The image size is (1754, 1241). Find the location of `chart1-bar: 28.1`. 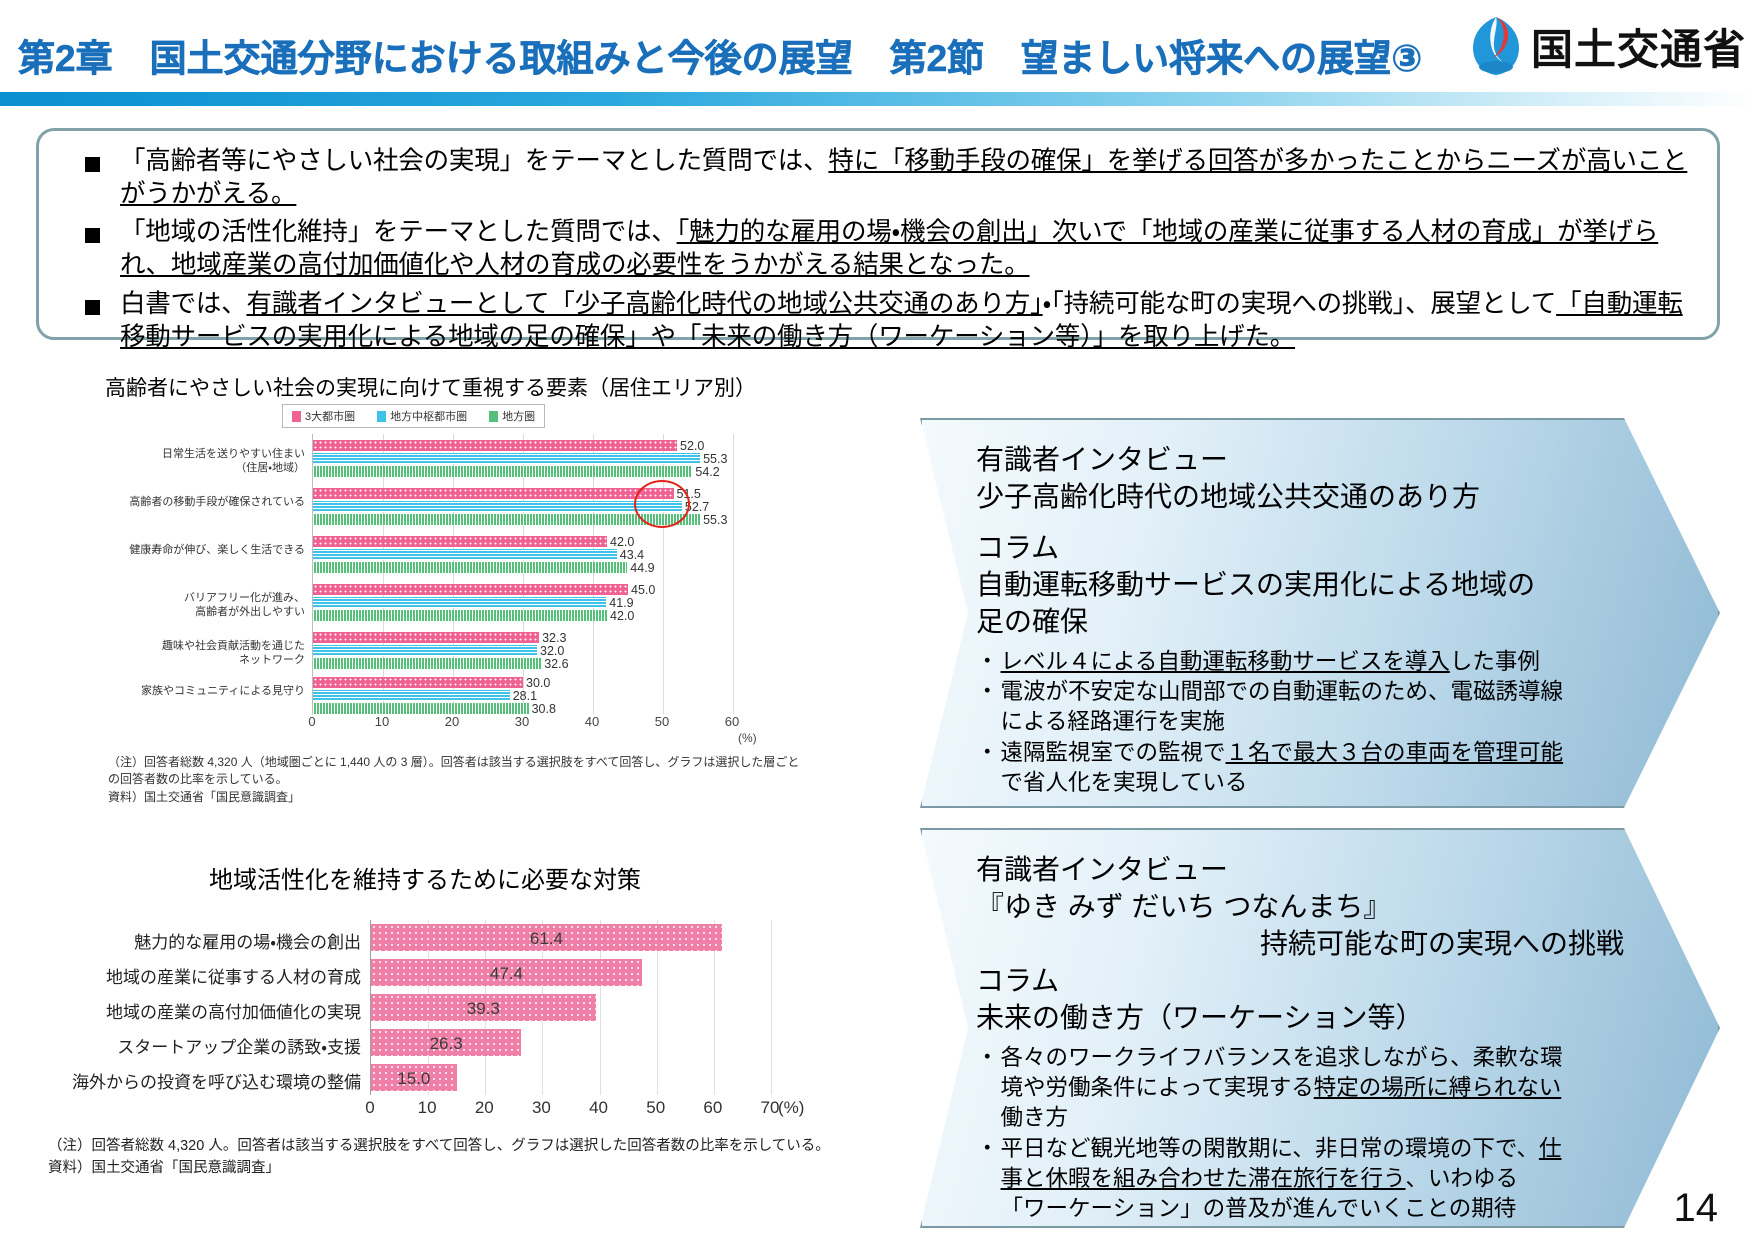

chart1-bar: 28.1 is located at coordinates (425, 696).